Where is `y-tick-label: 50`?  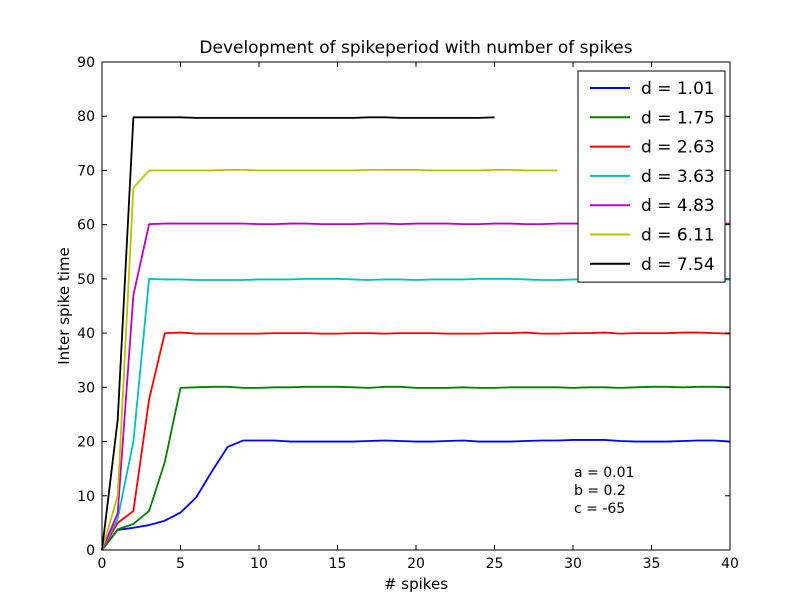 y-tick-label: 50 is located at coordinates (86, 280).